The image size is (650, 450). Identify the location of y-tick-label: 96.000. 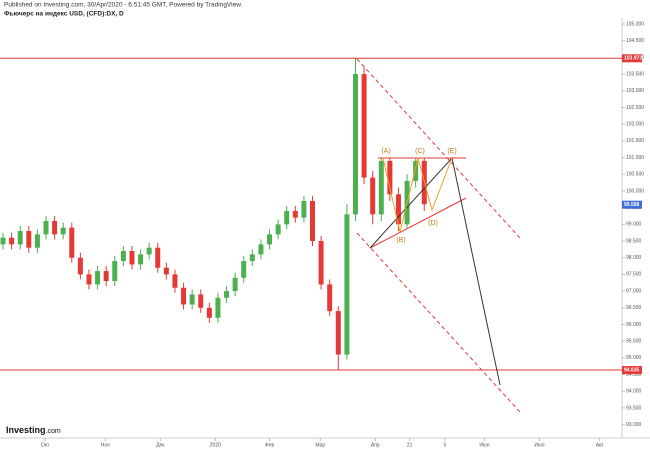
(634, 325).